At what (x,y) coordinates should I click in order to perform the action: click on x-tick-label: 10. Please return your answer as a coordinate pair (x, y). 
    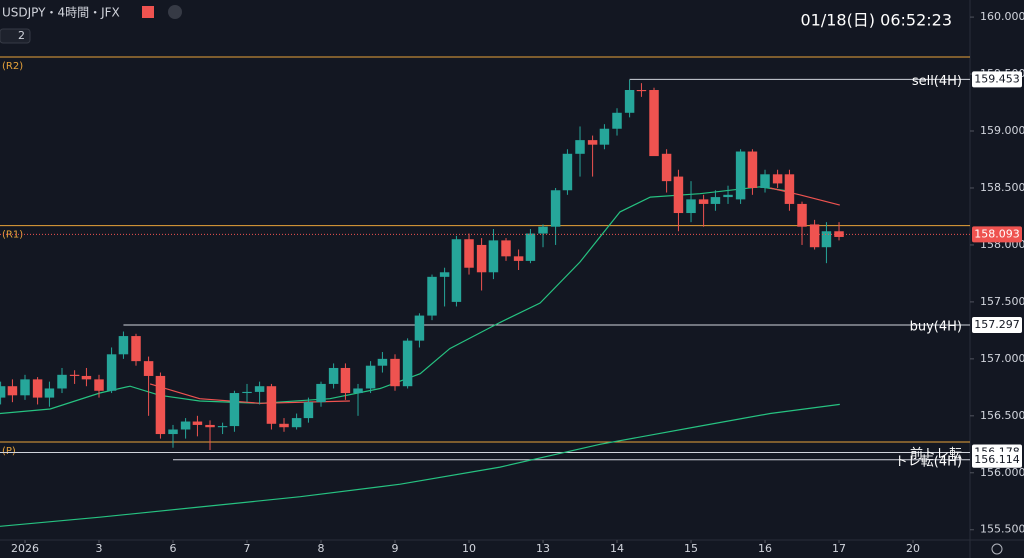
    Looking at the image, I should click on (469, 548).